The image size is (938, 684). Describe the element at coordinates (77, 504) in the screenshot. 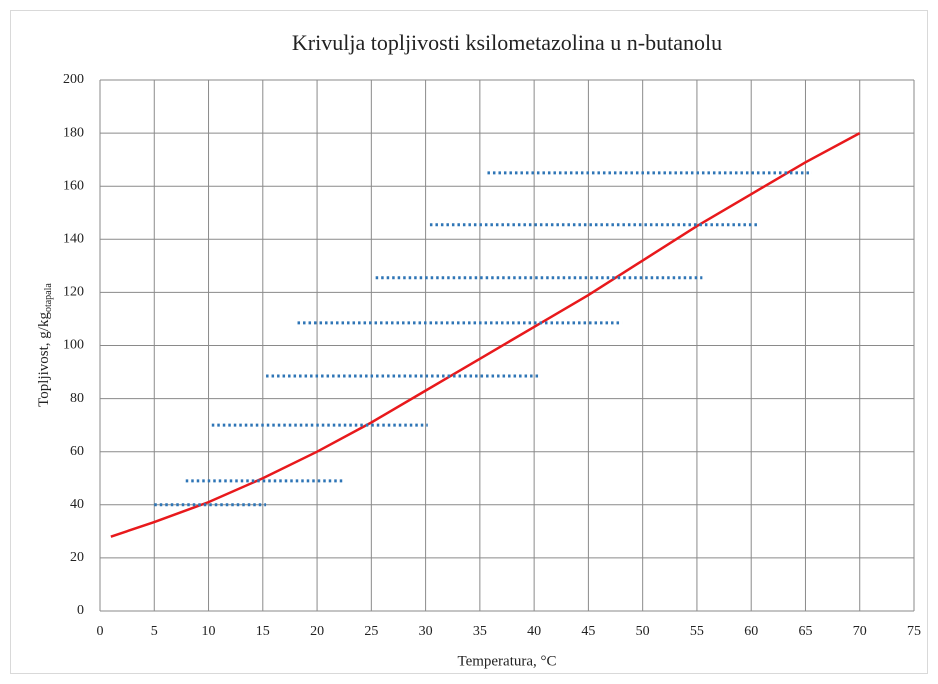

I see `y-tick-label: 40` at that location.